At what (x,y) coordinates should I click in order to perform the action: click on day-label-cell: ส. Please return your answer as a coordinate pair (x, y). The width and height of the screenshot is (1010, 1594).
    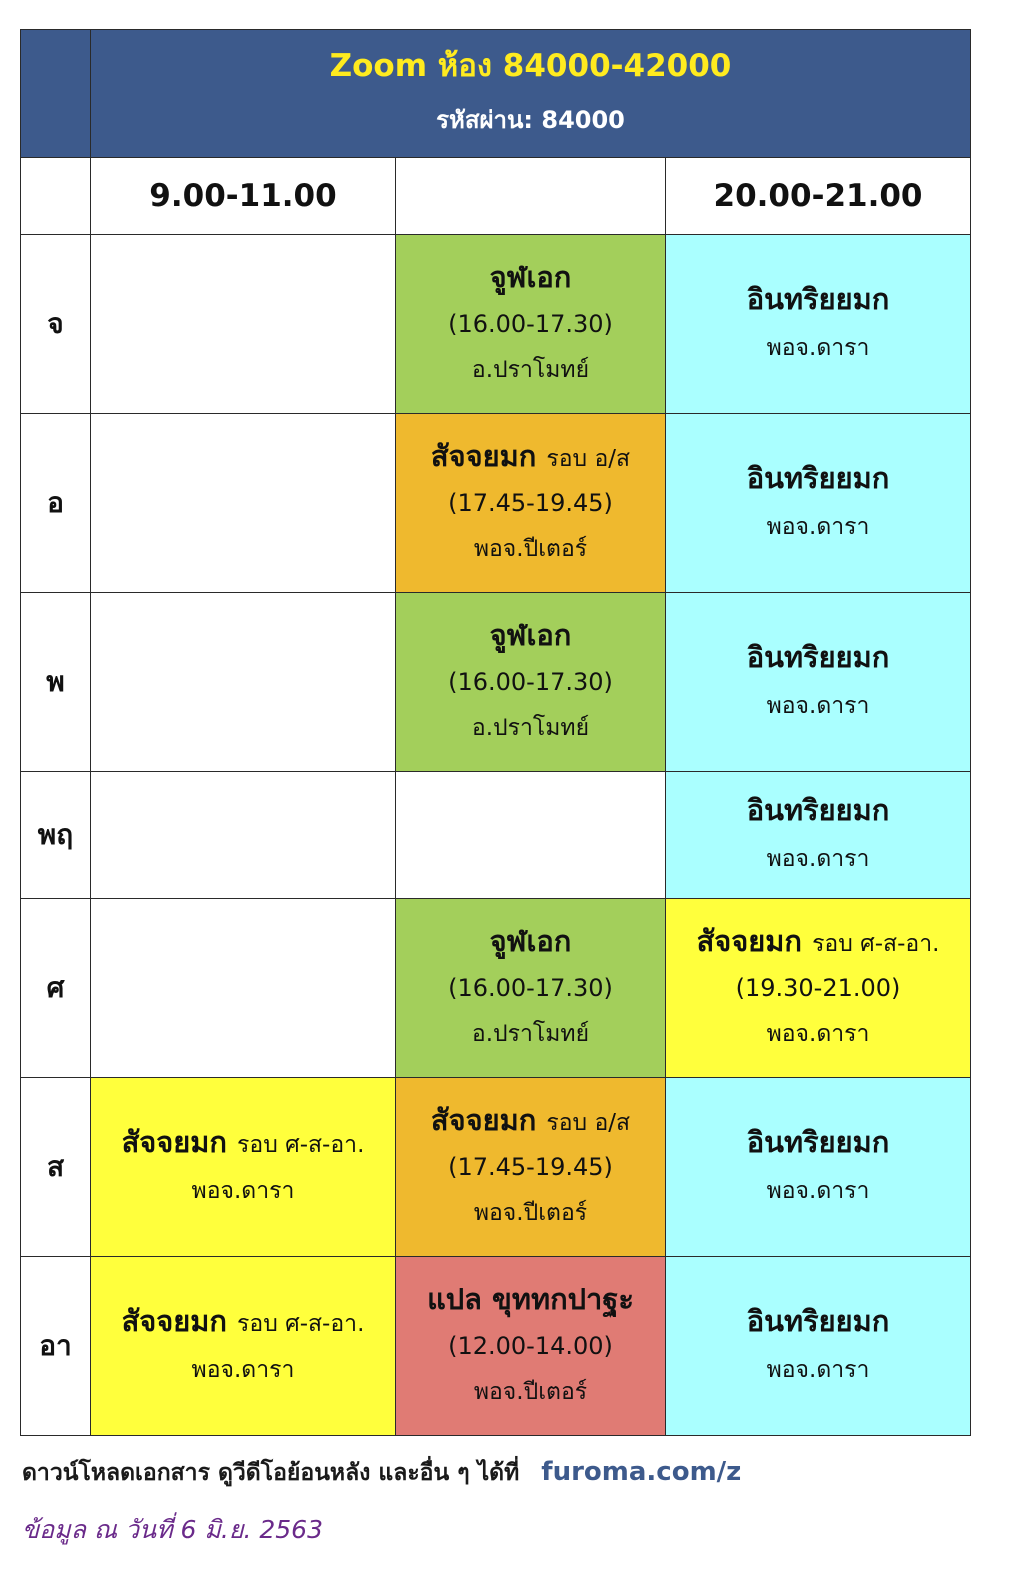
    Looking at the image, I should click on (55, 1167).